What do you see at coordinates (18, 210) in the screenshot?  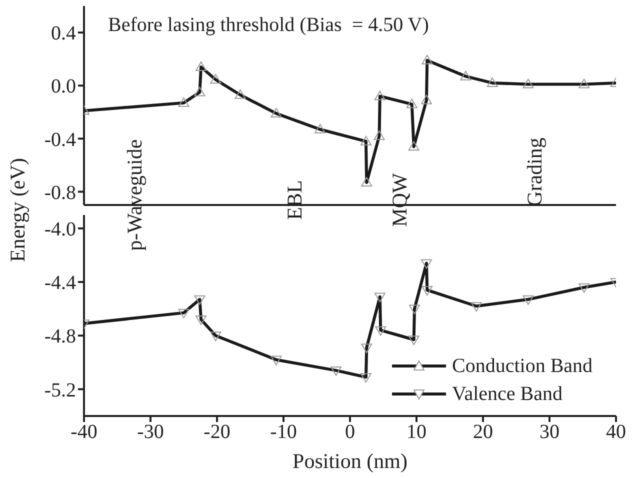 I see `y-axis-title: Energy (eV)` at bounding box center [18, 210].